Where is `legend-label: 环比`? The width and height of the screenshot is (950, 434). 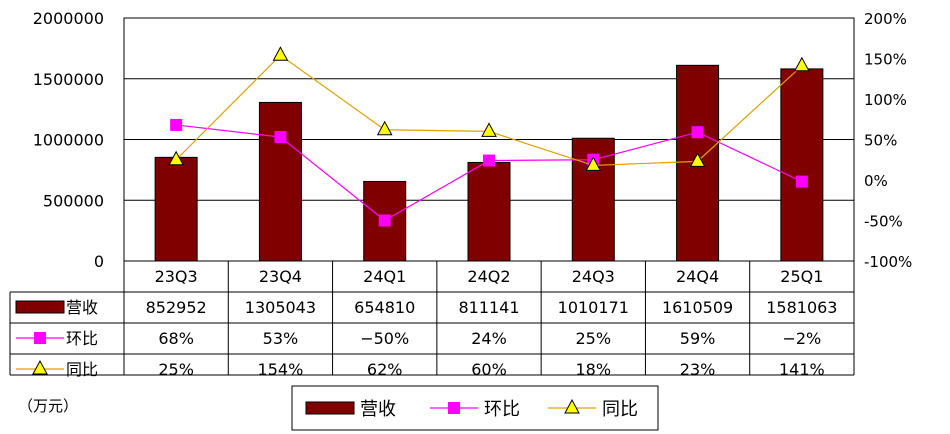
legend-label: 环比 is located at coordinates (502, 409).